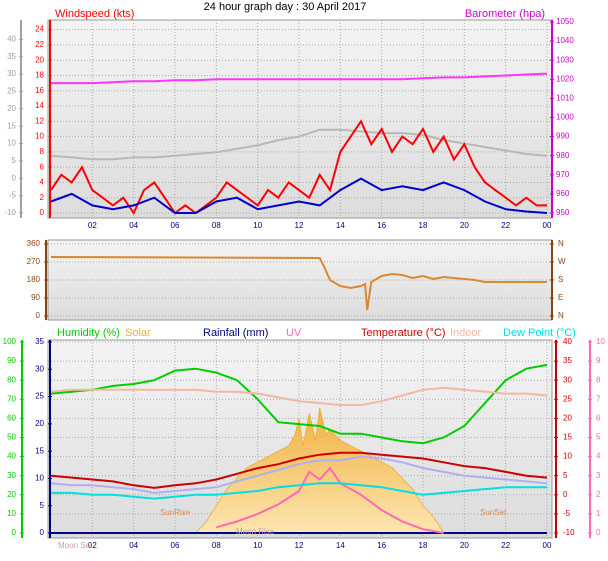 The height and width of the screenshot is (561, 608). Describe the element at coordinates (562, 261) in the screenshot. I see `tick-label: W` at that location.